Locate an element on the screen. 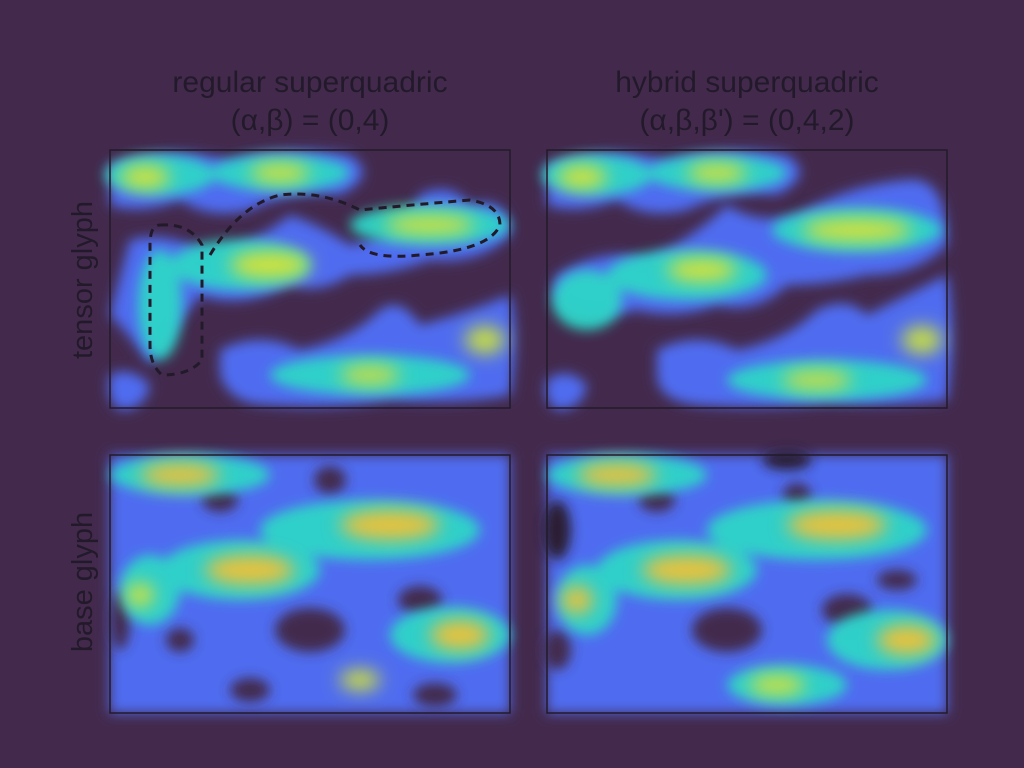 This screenshot has height=768, width=1024. column-title-regular-superquadric: regular superquadric (α,β) = (0,4) is located at coordinates (310, 102).